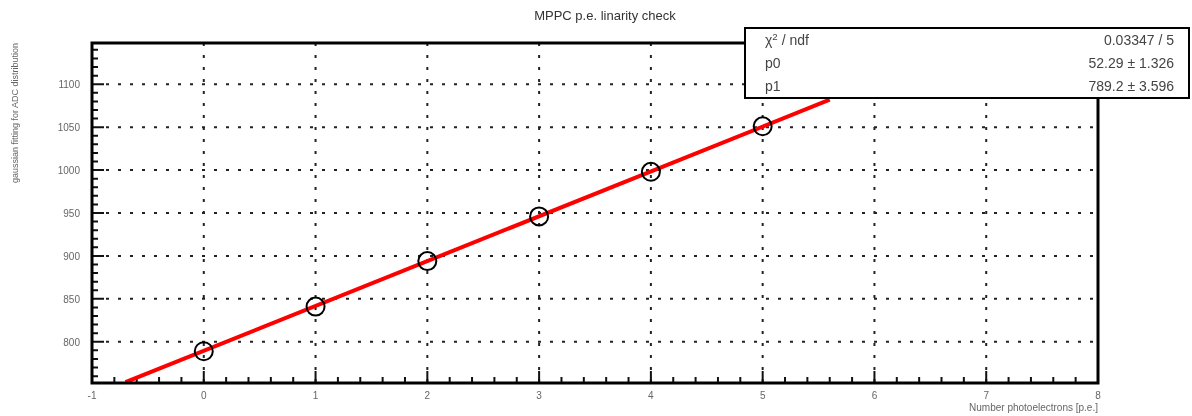 The width and height of the screenshot is (1192, 416). I want to click on annotation: p0, so click(773, 63).